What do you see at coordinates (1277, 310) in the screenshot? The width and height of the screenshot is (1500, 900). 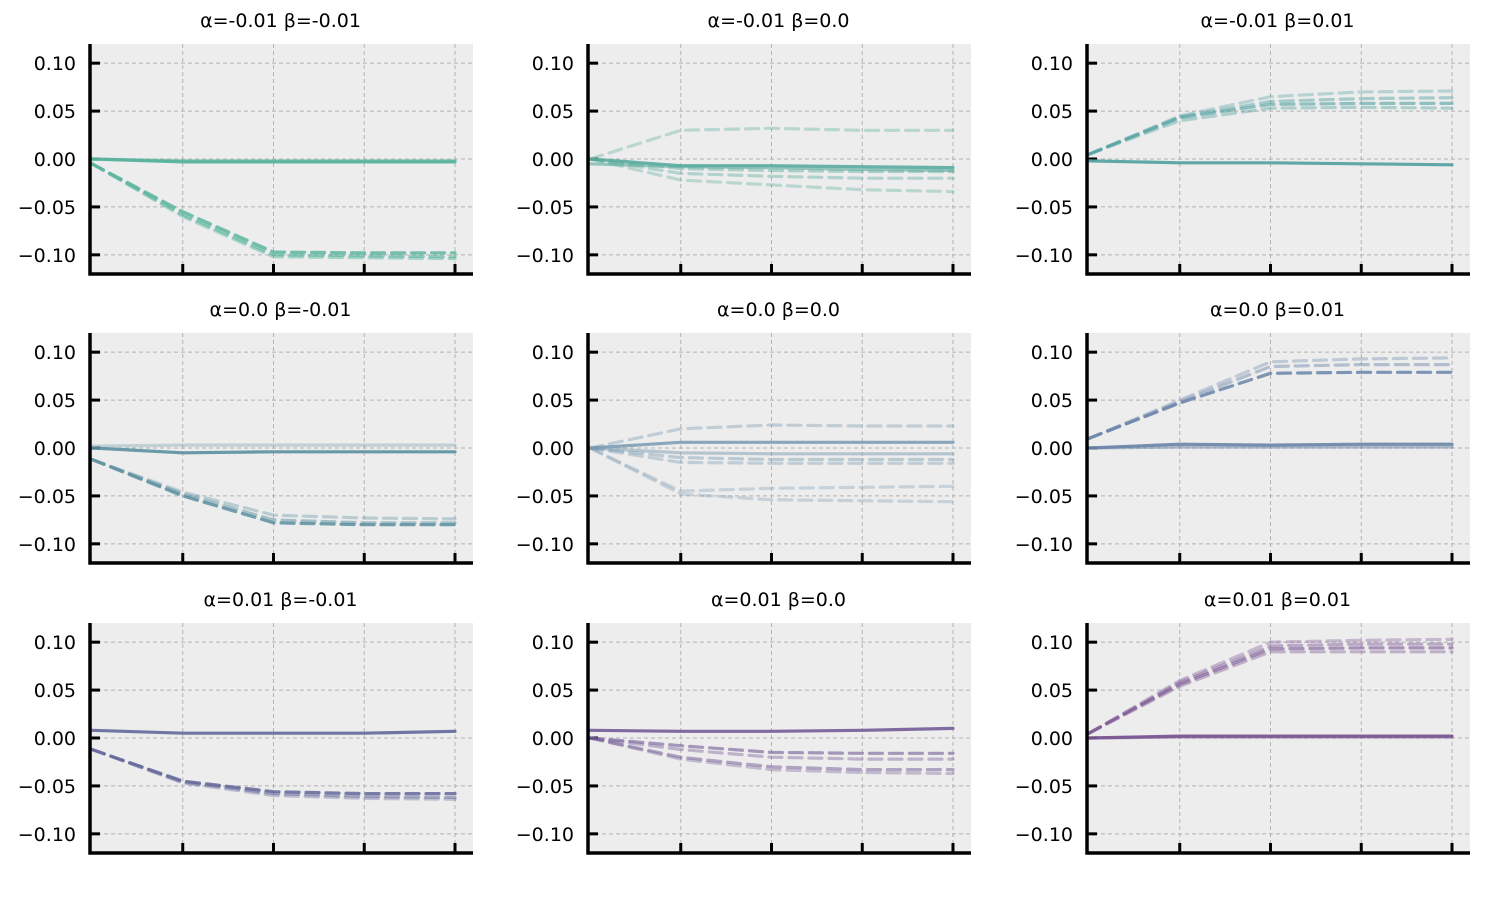 I see `subplot-title: α=0.0 β=0.01` at bounding box center [1277, 310].